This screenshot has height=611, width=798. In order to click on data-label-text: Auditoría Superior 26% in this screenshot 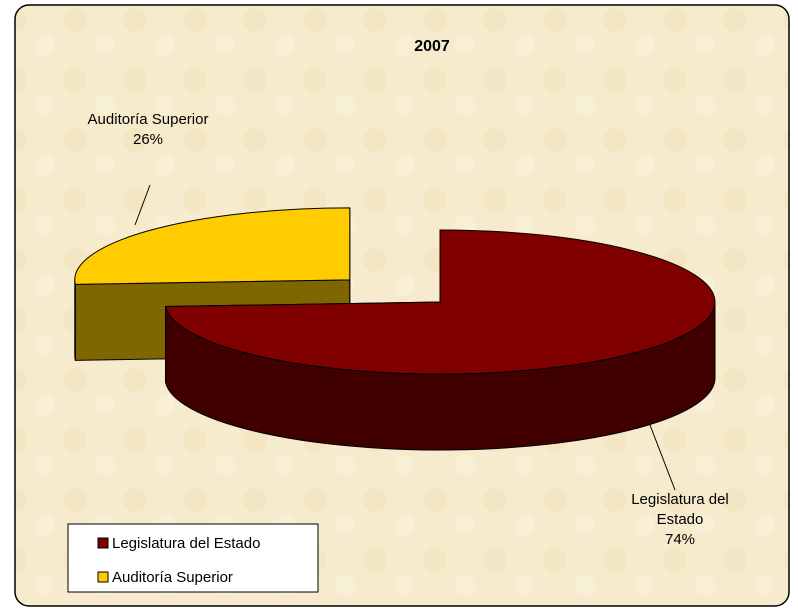, I will do `click(148, 130)`.